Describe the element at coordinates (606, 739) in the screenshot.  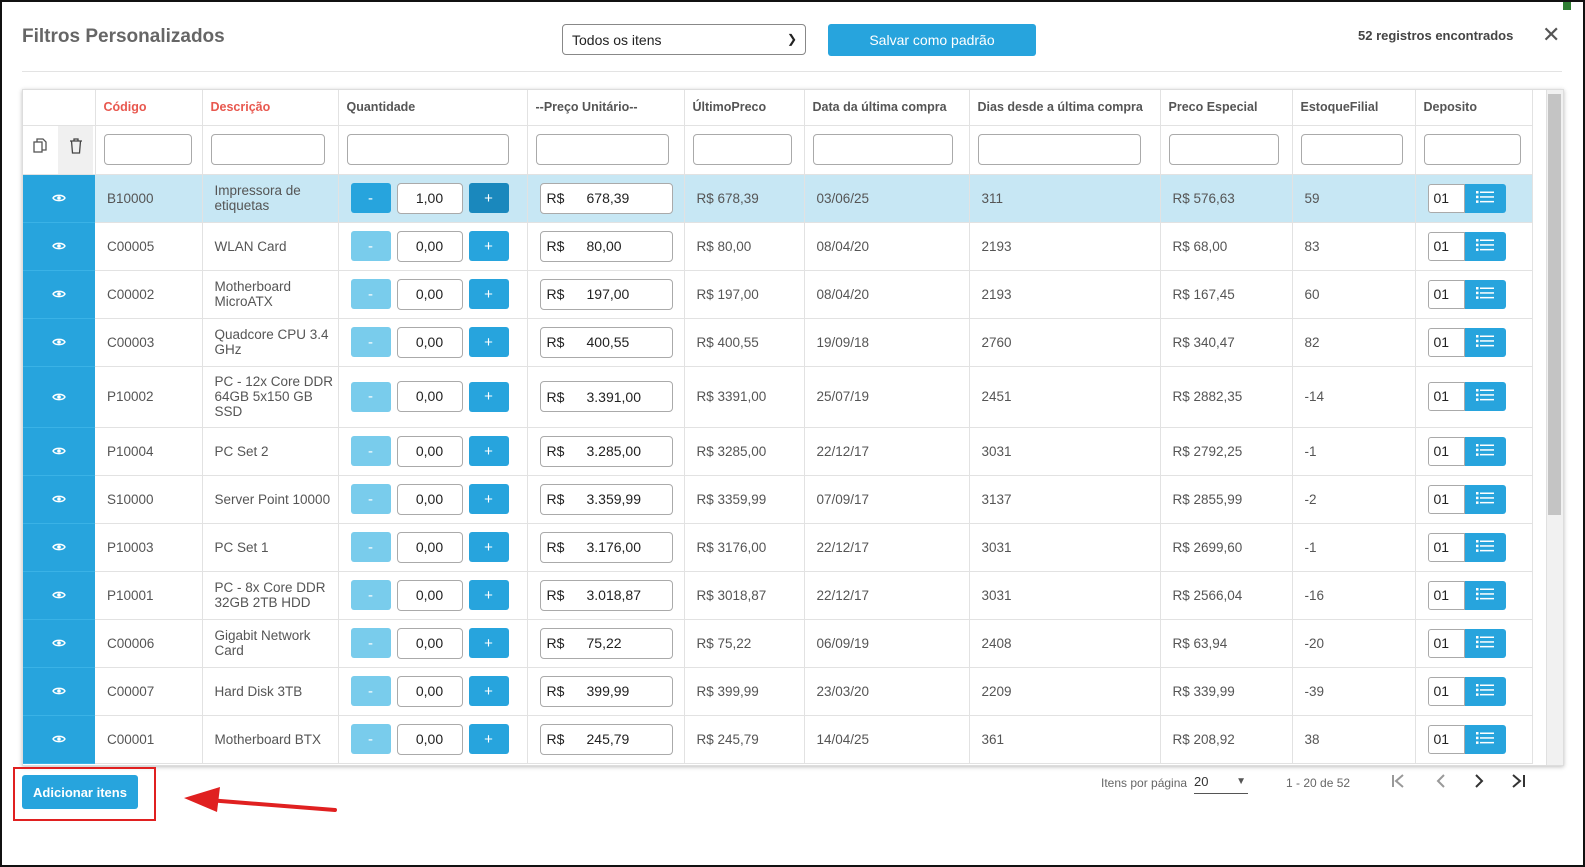
I see `price-input: R$ 245,79` at that location.